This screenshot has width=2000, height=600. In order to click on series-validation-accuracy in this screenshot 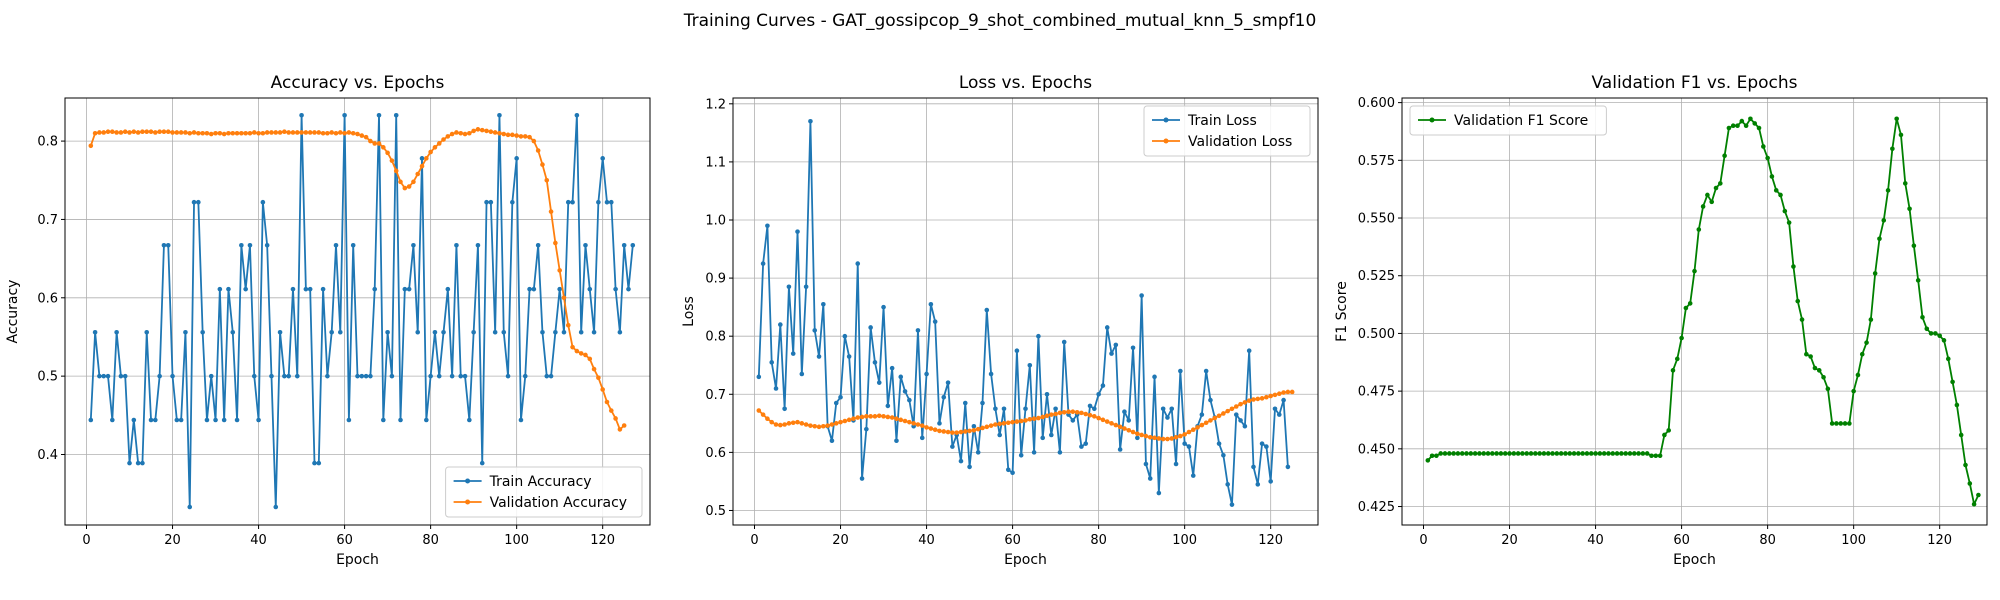, I will do `click(357, 279)`.